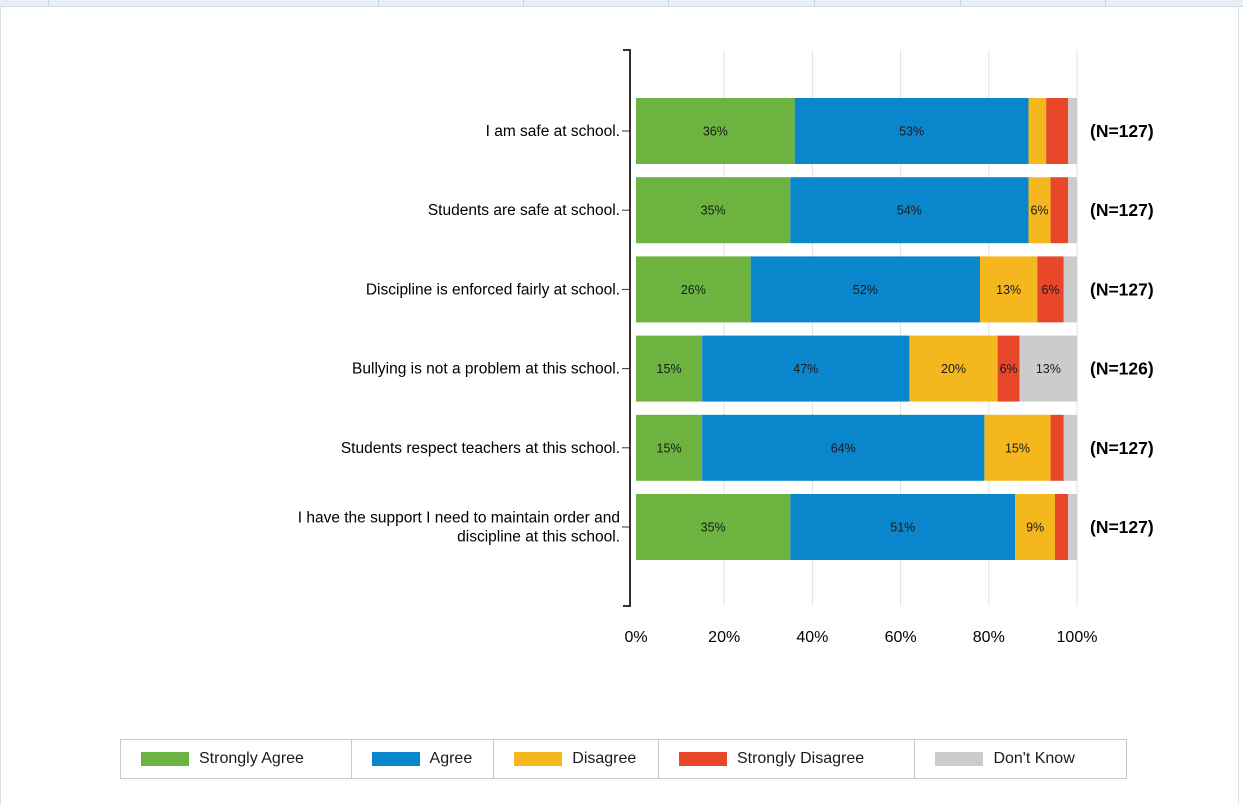  What do you see at coordinates (604, 758) in the screenshot?
I see `legend-label: Disagree` at bounding box center [604, 758].